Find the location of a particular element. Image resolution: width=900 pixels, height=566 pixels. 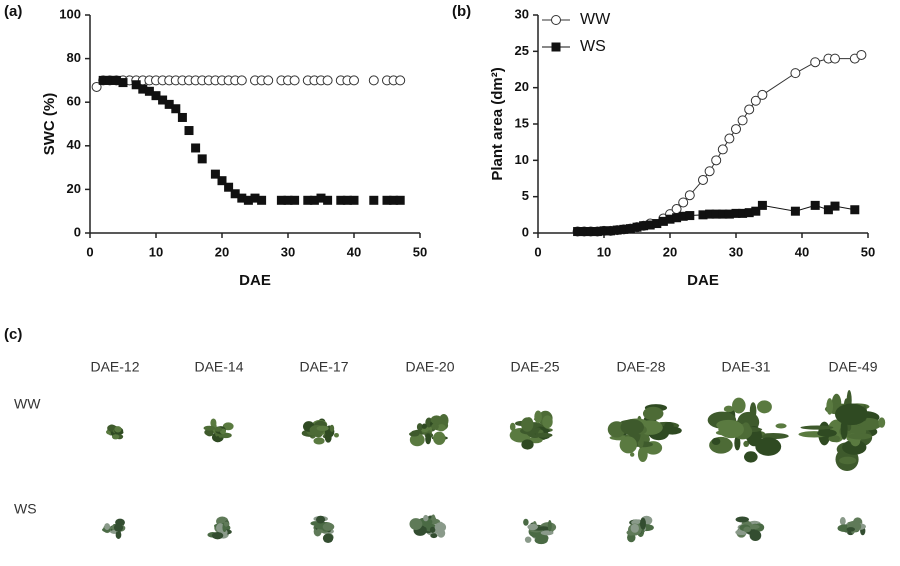

panel-label: (b) is located at coordinates (461, 11).